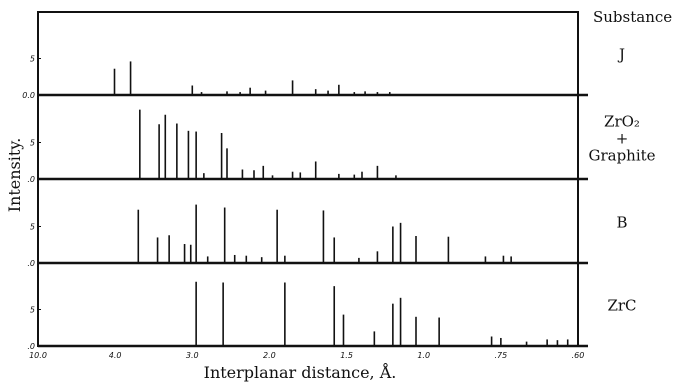  What do you see at coordinates (621, 306) in the screenshot?
I see `substance-label: ZrC` at bounding box center [621, 306].